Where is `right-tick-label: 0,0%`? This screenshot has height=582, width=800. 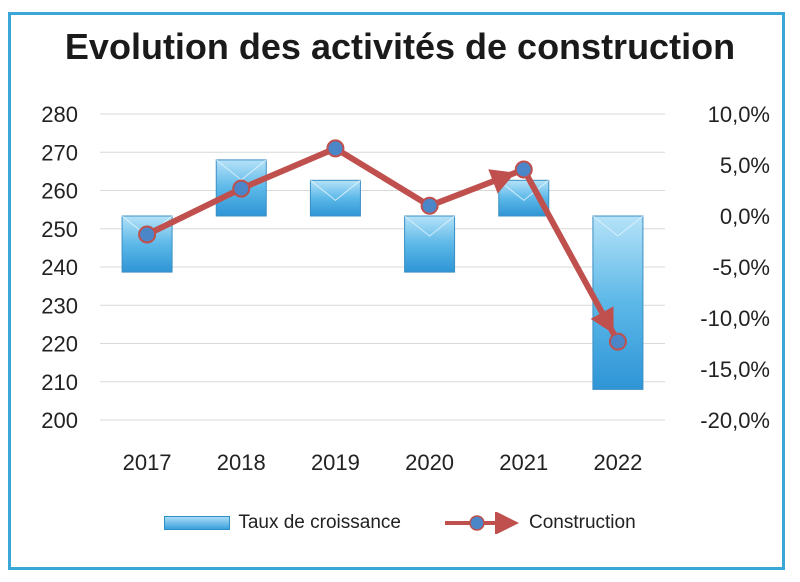 right-tick-label: 0,0% is located at coordinates (745, 216).